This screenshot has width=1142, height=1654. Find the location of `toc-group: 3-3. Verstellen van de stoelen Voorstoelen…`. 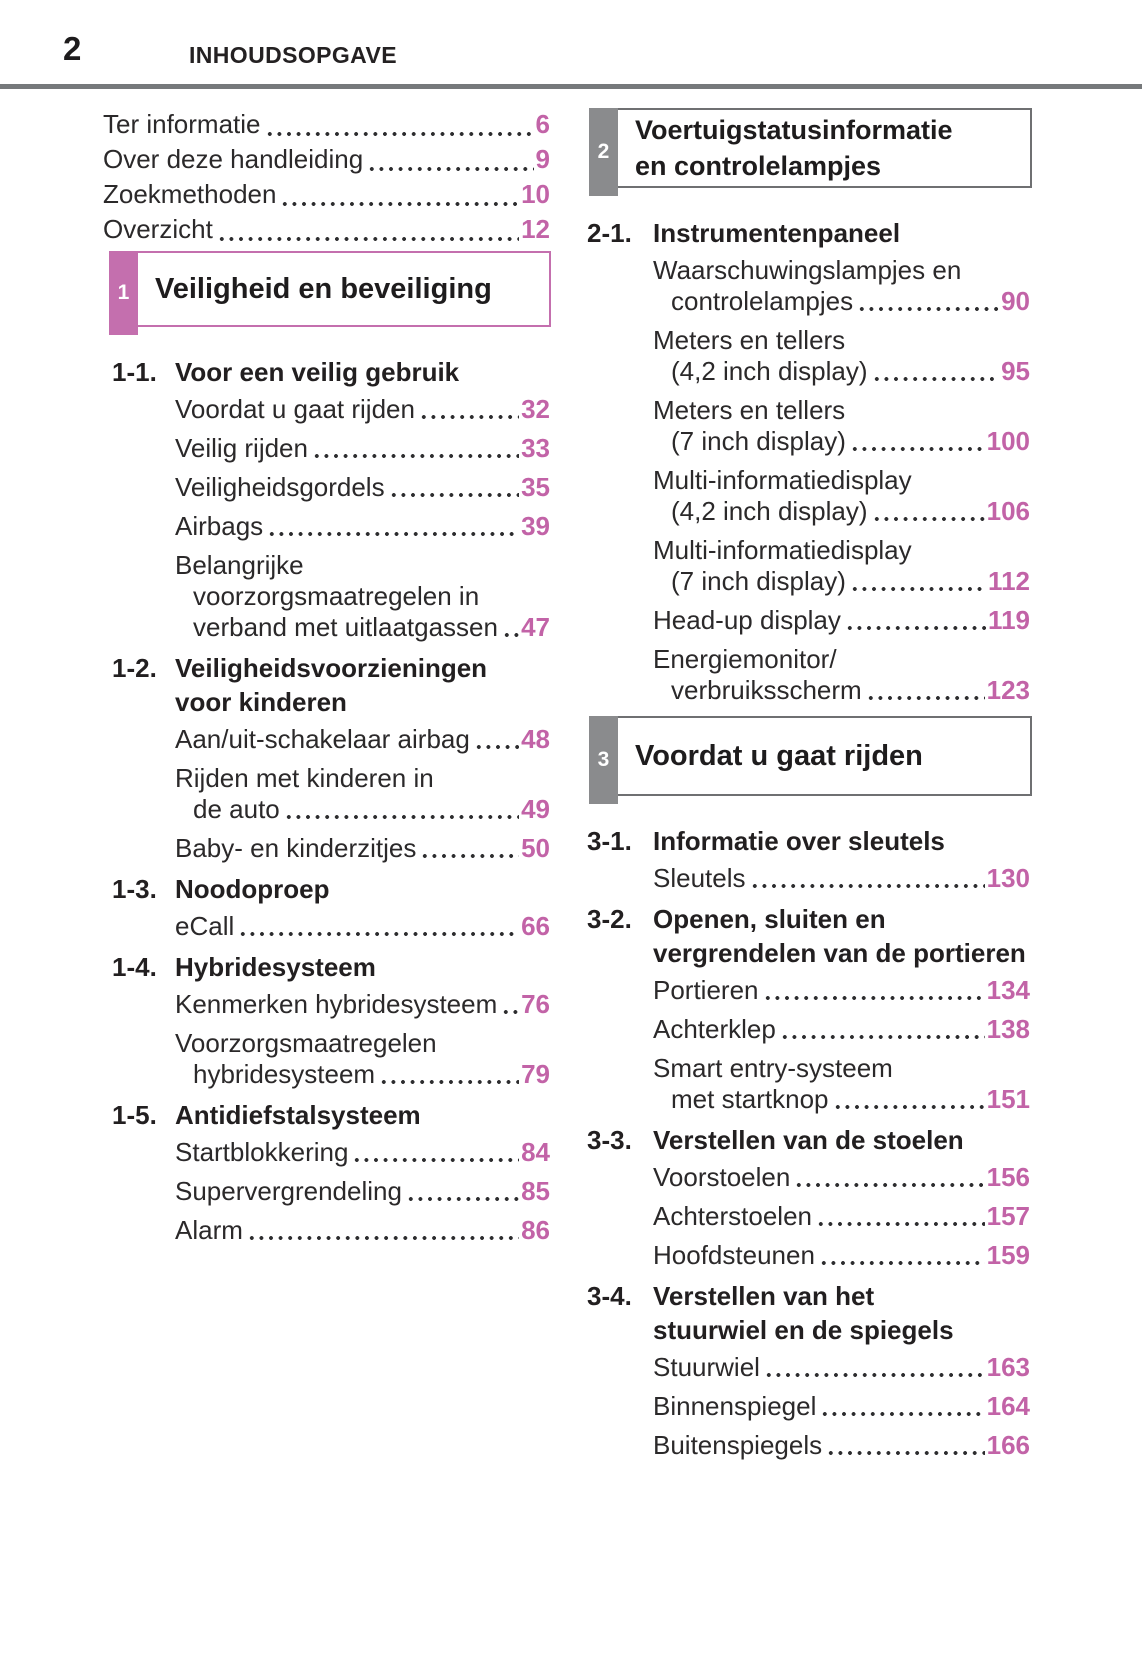

toc-group: 3-3. Verstellen van de stoelen Voorstoelen… is located at coordinates (807, 1197).